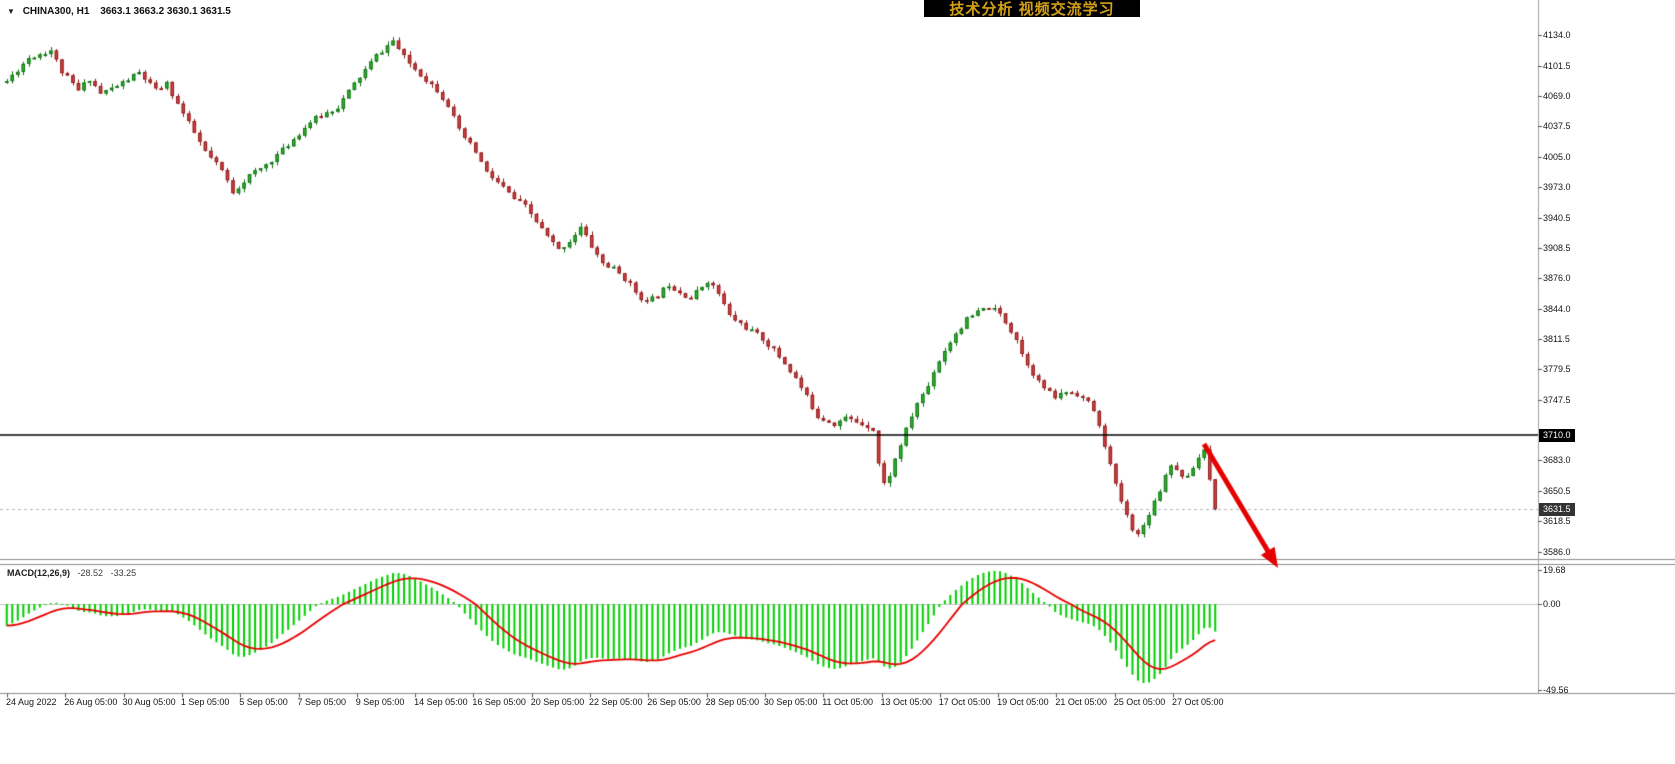  What do you see at coordinates (674, 702) in the screenshot?
I see `time-tick-label: 26 Sep 05:00` at bounding box center [674, 702].